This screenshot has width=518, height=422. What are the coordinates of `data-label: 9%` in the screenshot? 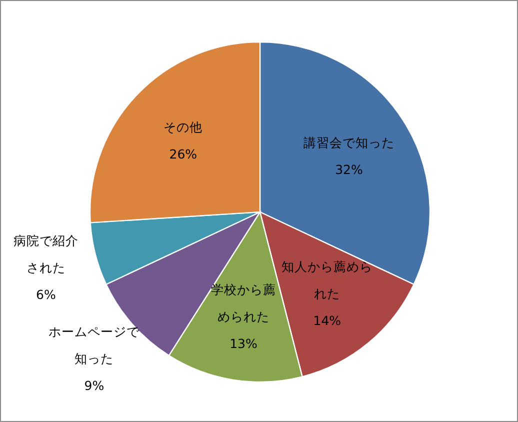 It's located at (94, 386).